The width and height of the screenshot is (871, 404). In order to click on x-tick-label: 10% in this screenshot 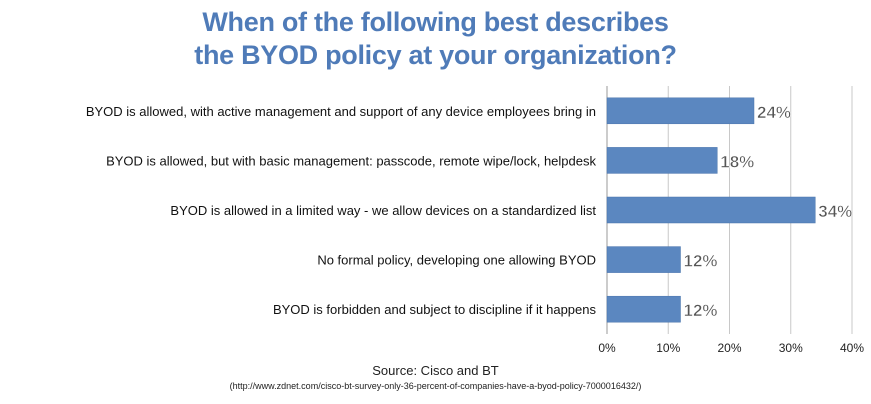, I will do `click(668, 348)`.